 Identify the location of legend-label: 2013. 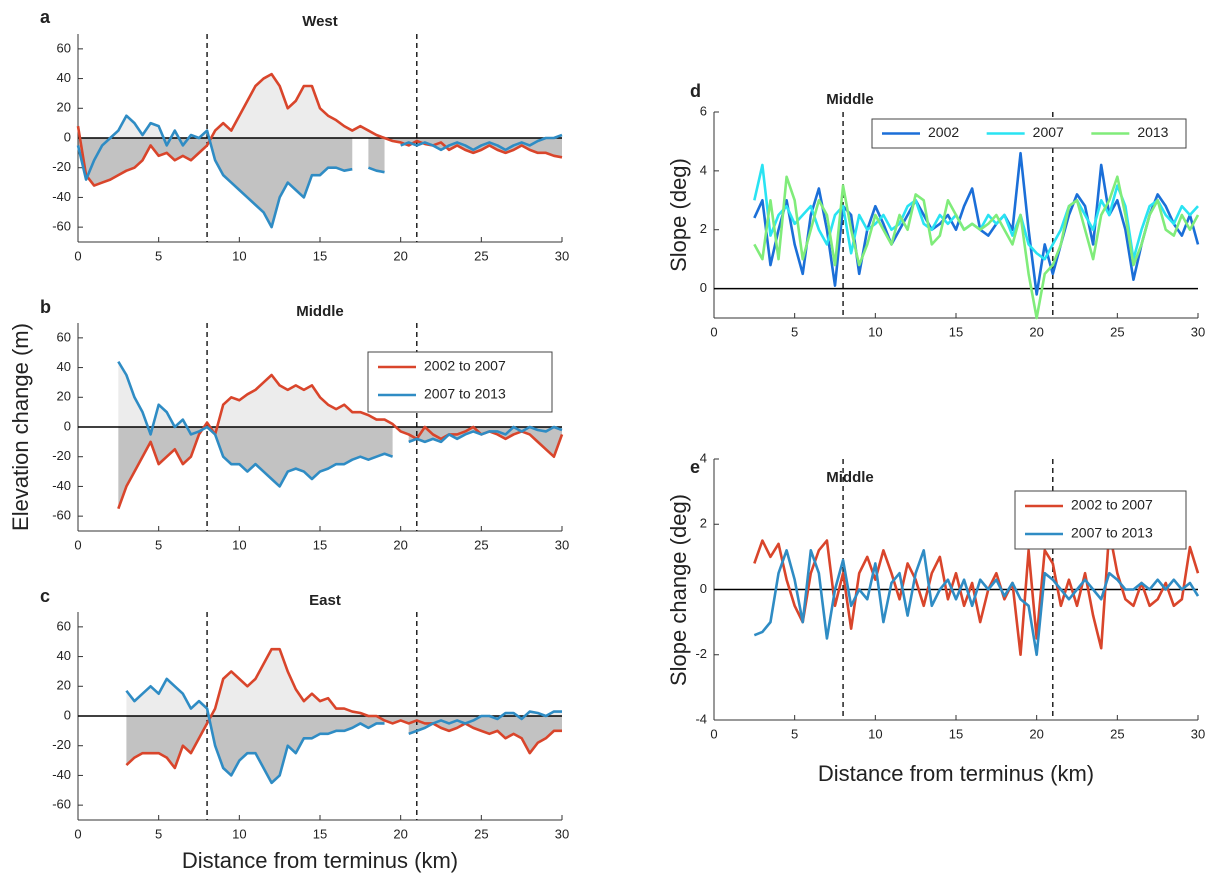
(1152, 132).